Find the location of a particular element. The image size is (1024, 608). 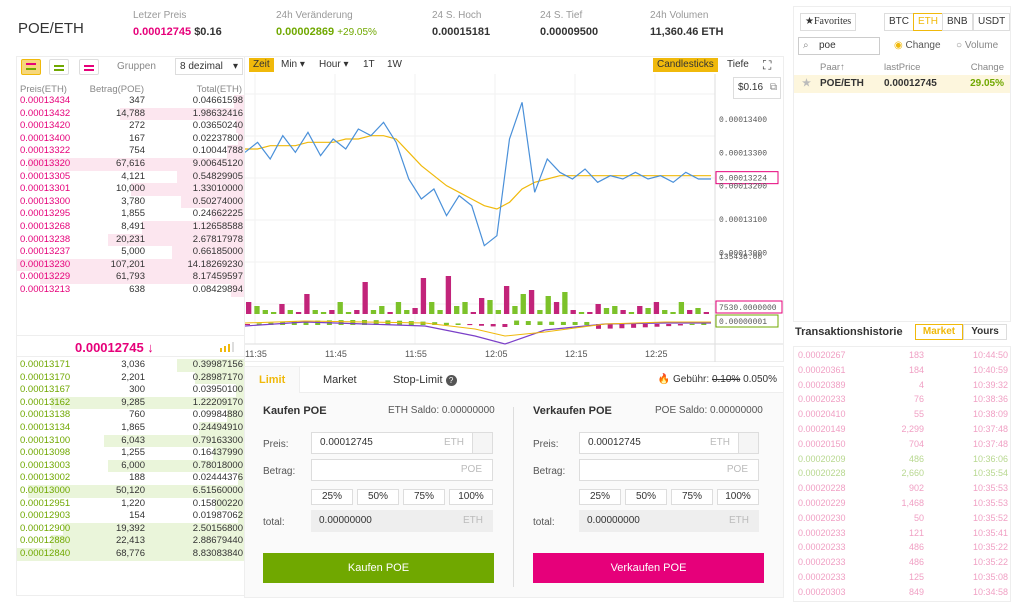

both-sides-icon is located at coordinates (31, 67).